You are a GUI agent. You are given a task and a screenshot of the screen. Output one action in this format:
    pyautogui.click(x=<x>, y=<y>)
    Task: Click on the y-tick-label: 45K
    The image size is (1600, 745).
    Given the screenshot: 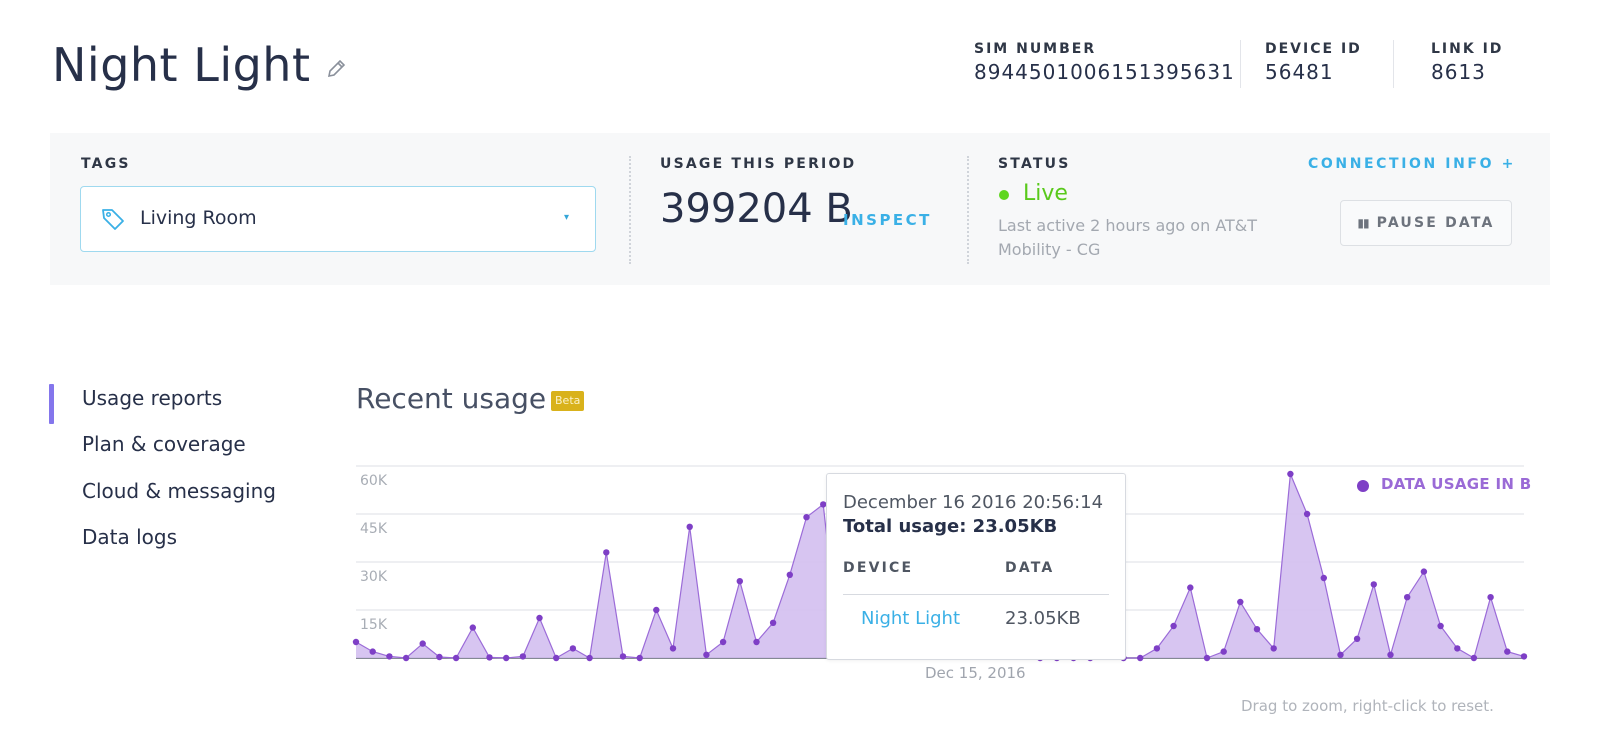 What is the action you would take?
    pyautogui.click(x=373, y=529)
    